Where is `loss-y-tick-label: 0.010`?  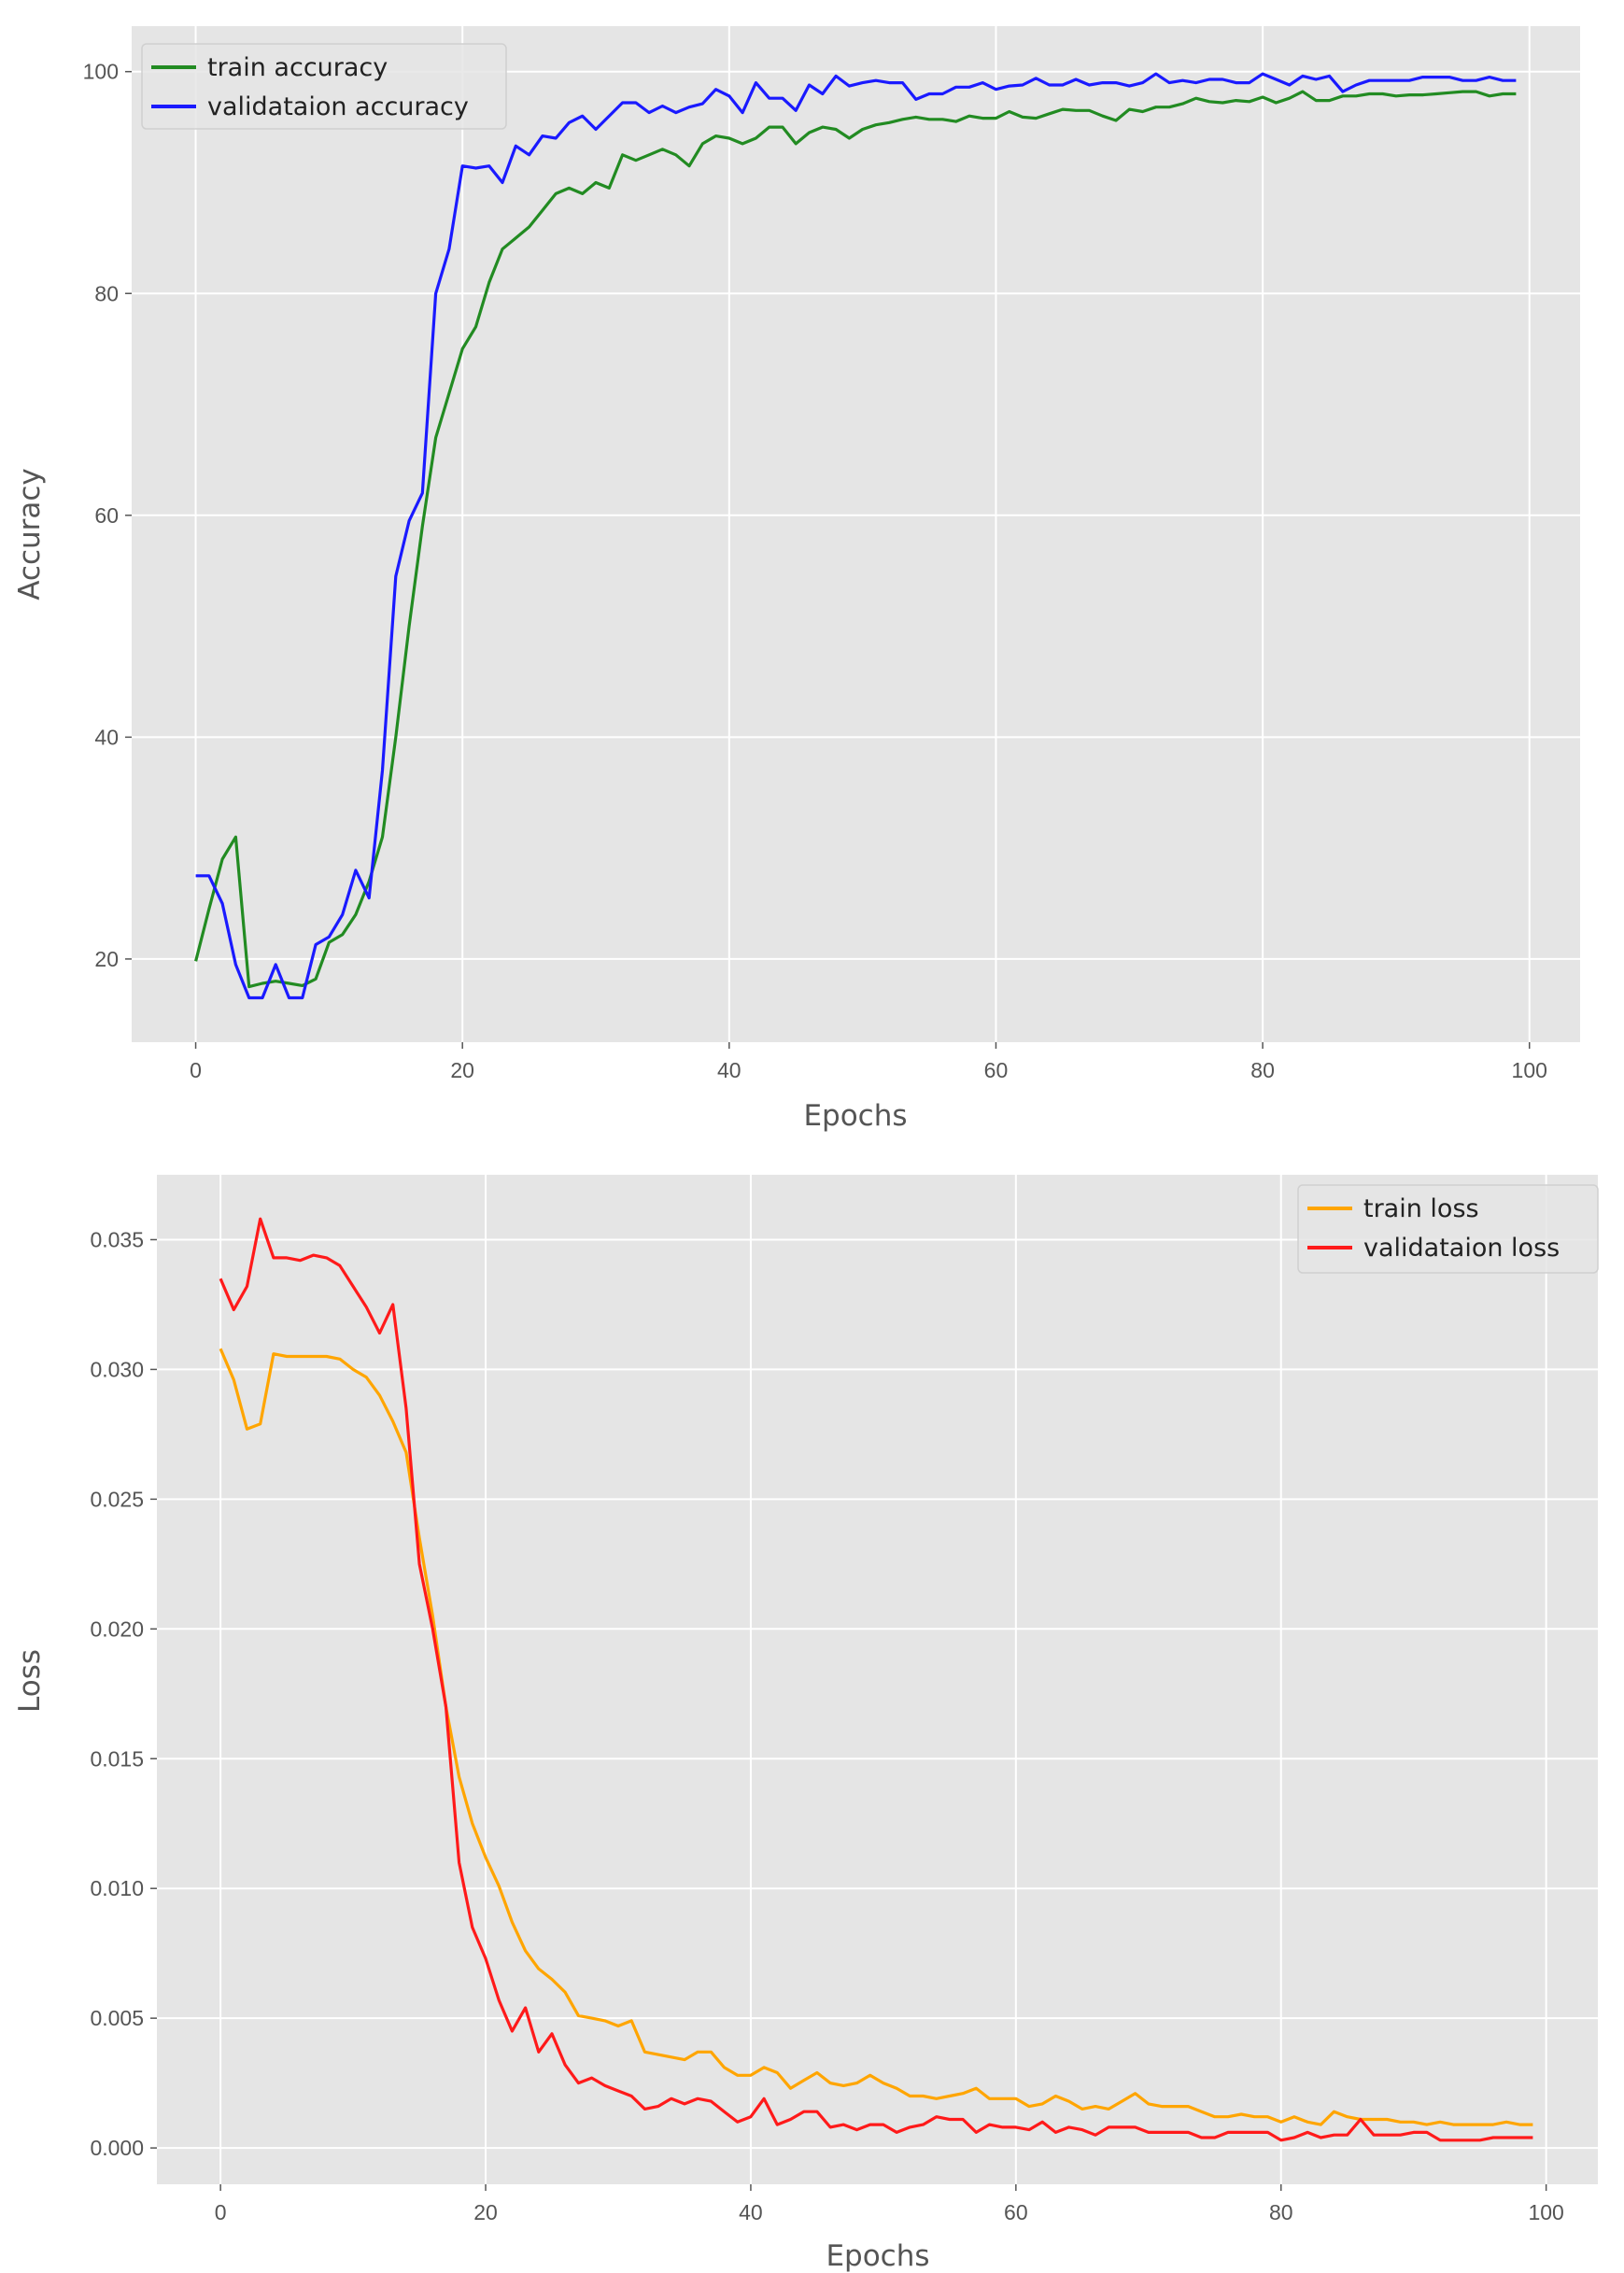 loss-y-tick-label: 0.010 is located at coordinates (117, 1888).